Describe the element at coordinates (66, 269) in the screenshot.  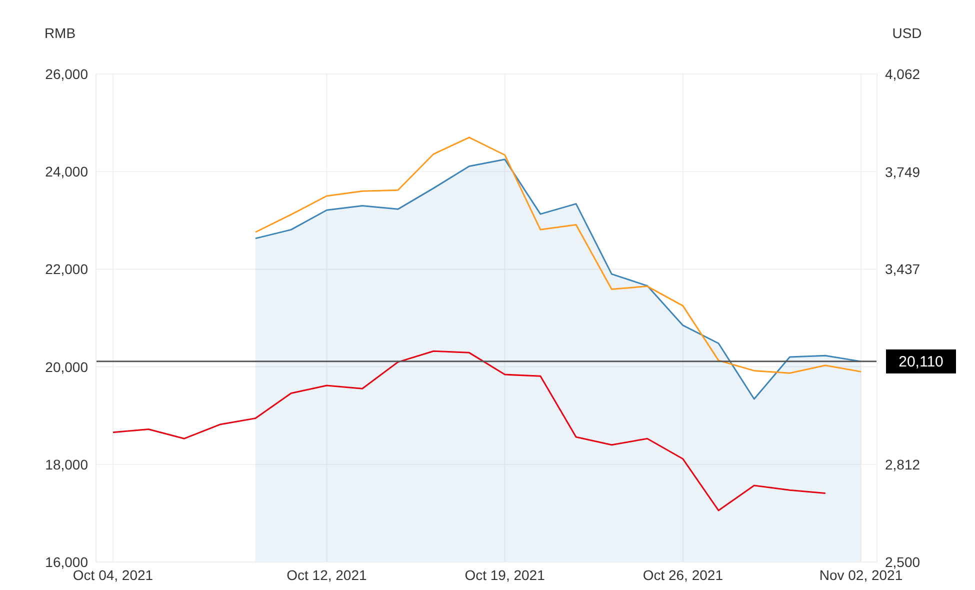
I see `y-tick-label: 22,000` at that location.